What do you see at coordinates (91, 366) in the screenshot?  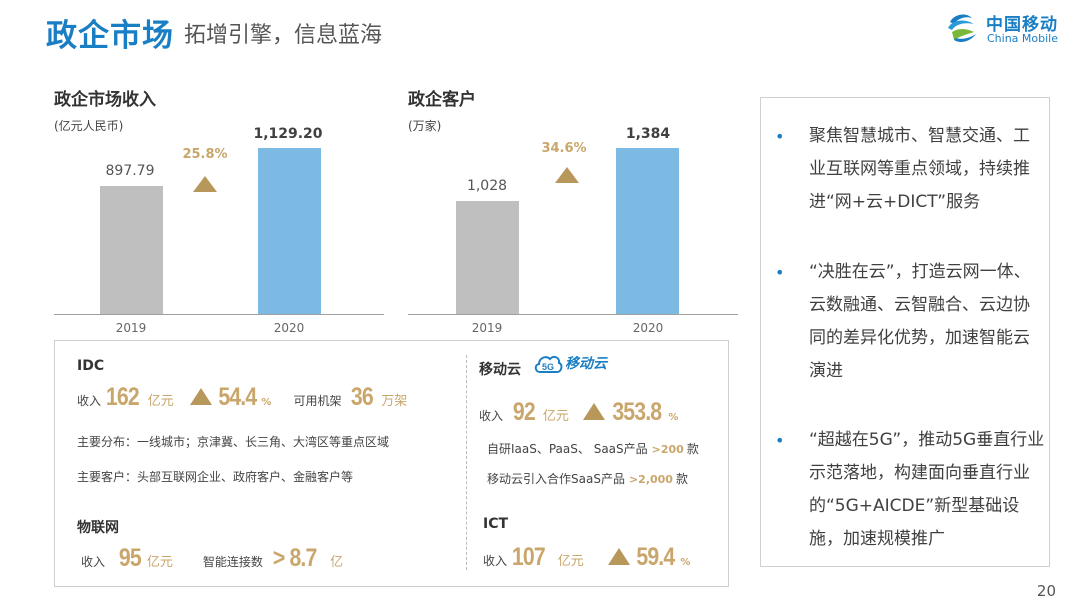 I see `idc-title: IDC` at bounding box center [91, 366].